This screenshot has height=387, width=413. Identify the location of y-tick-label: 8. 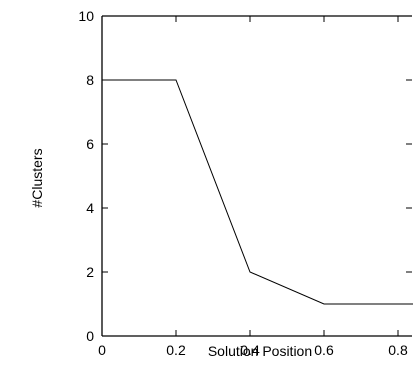
(90, 80).